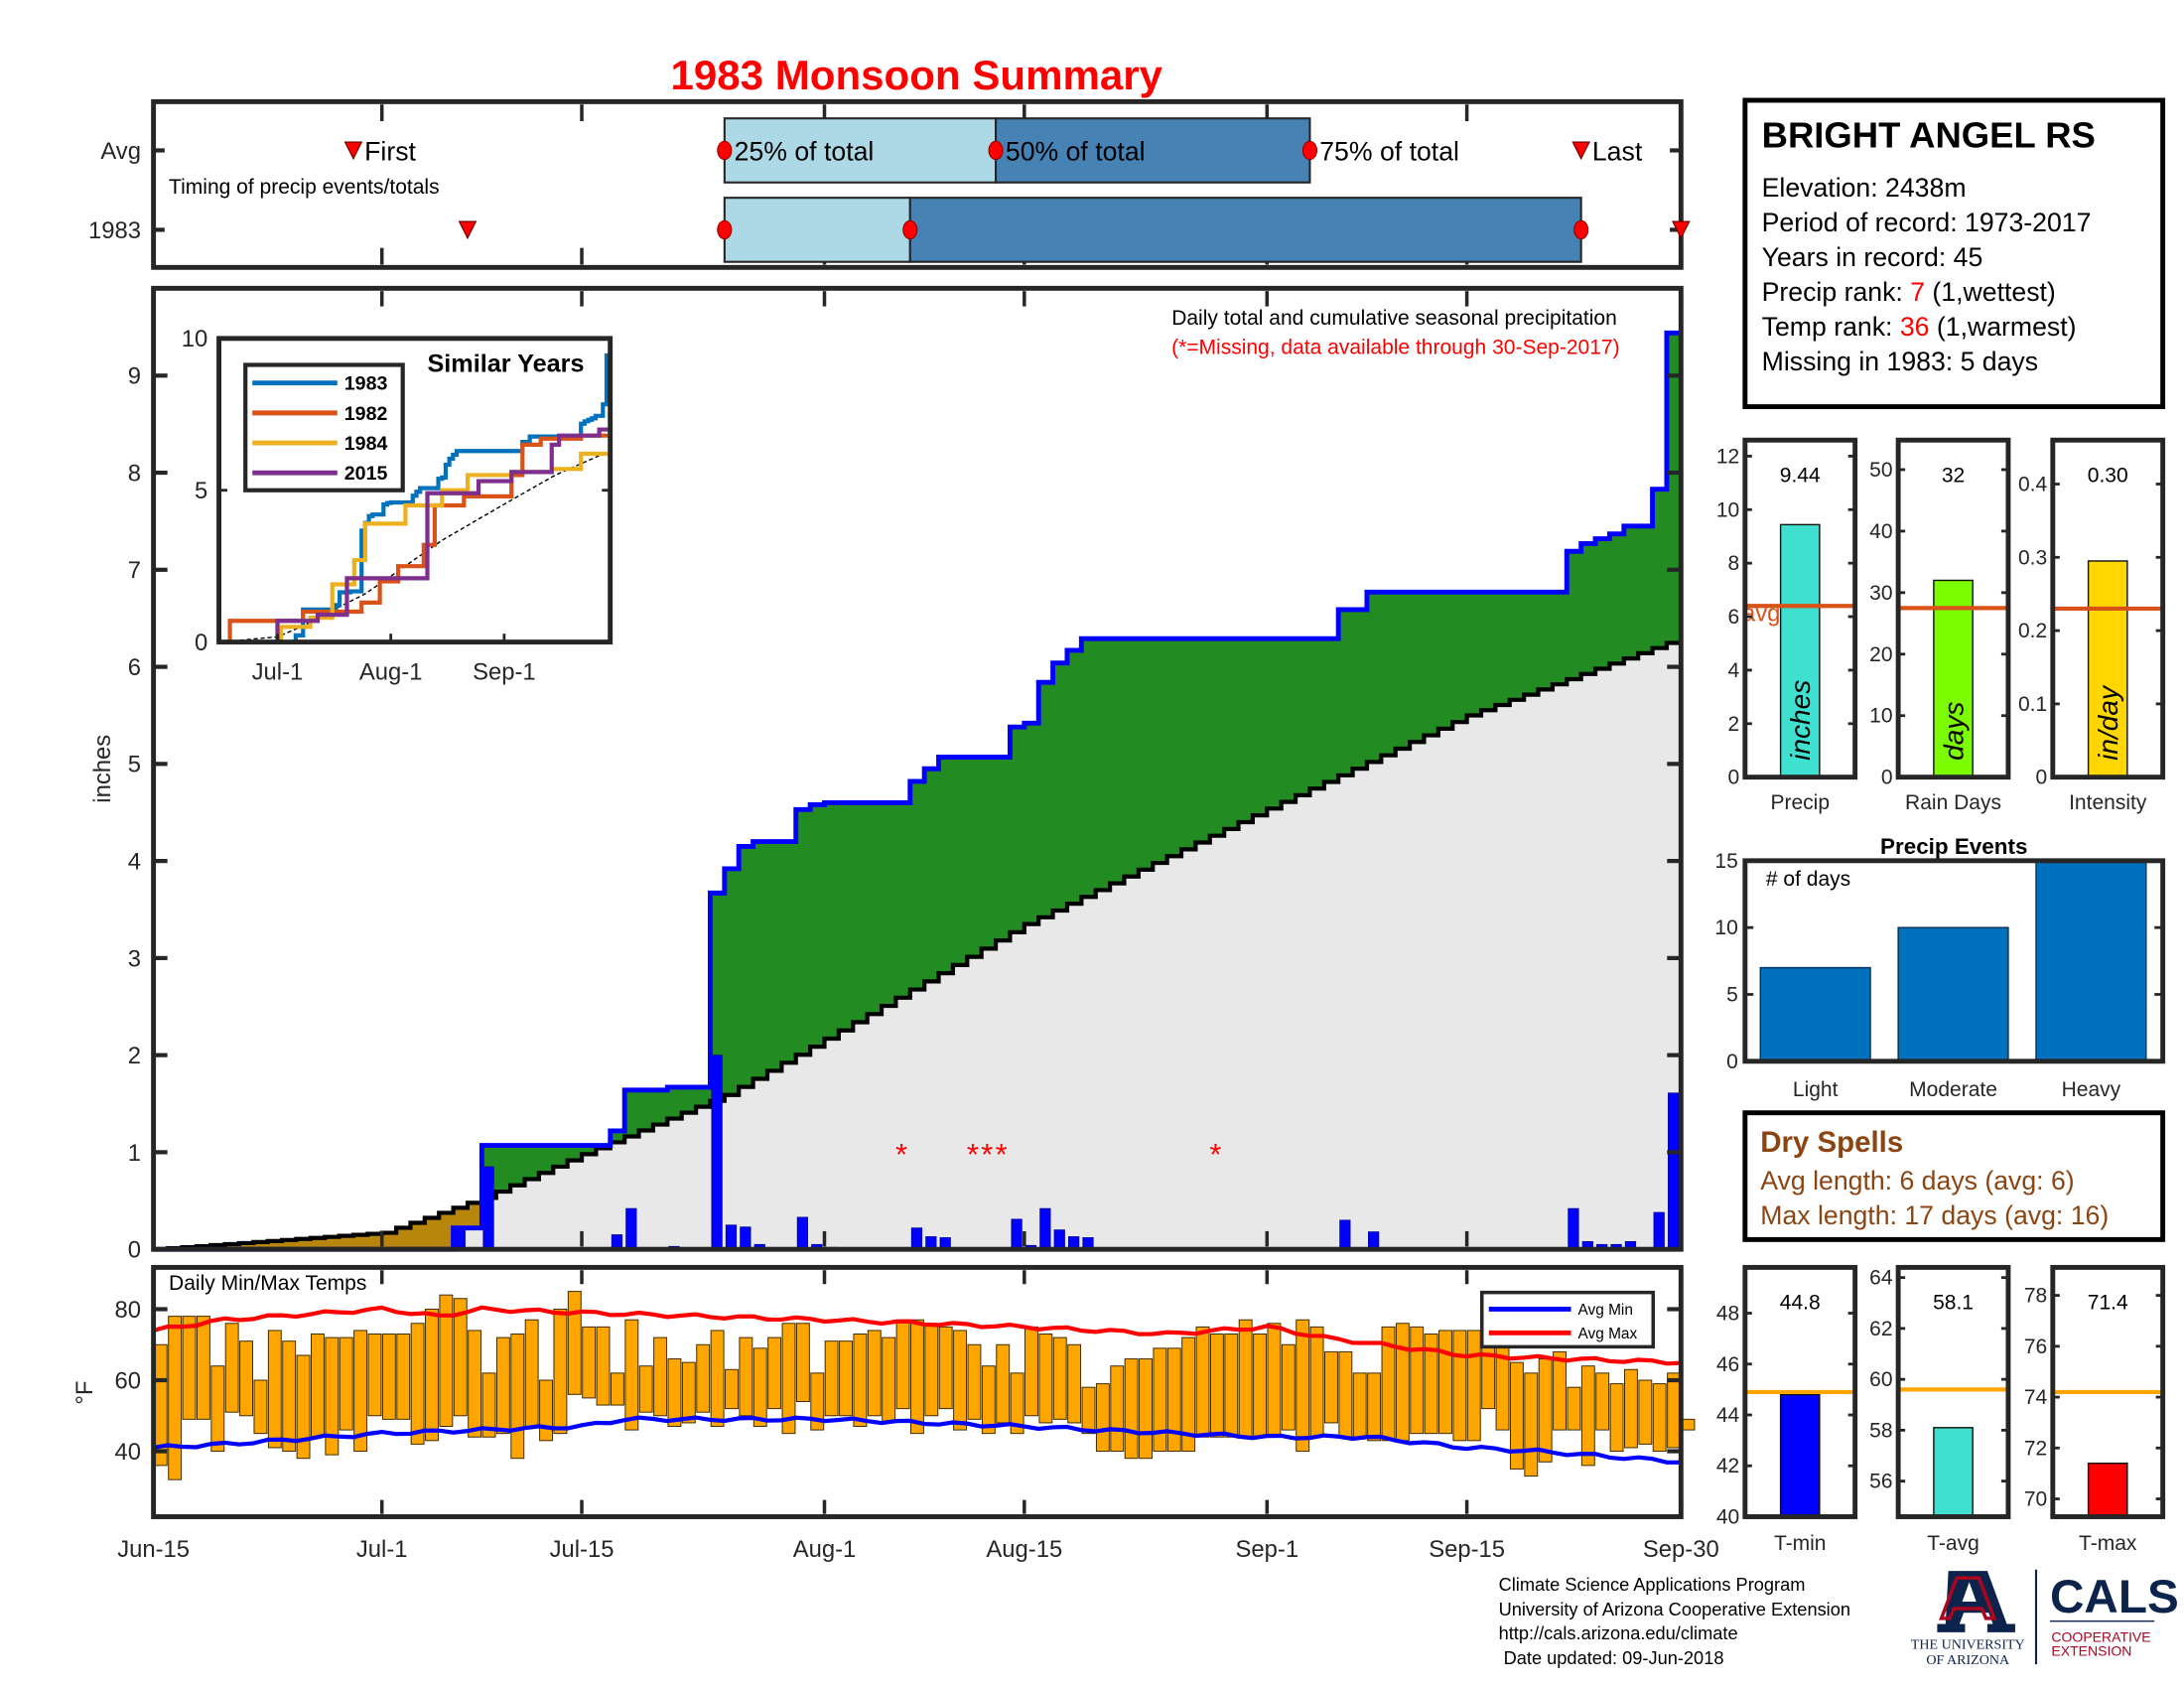 The height and width of the screenshot is (1688, 2184). Describe the element at coordinates (1919, 327) in the screenshot. I see `station-temp-rank: Temp rank: 36 (1,warmest)` at that location.